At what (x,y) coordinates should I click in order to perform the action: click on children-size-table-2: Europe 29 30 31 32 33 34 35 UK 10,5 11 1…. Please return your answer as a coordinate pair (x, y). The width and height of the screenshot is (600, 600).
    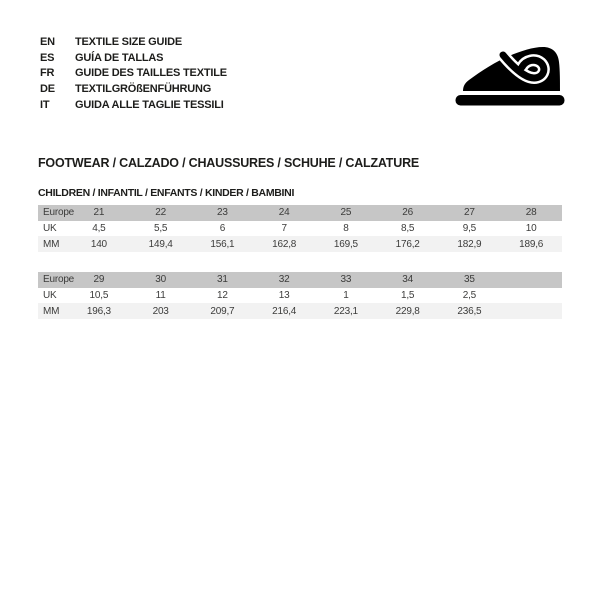
    Looking at the image, I should click on (300, 296).